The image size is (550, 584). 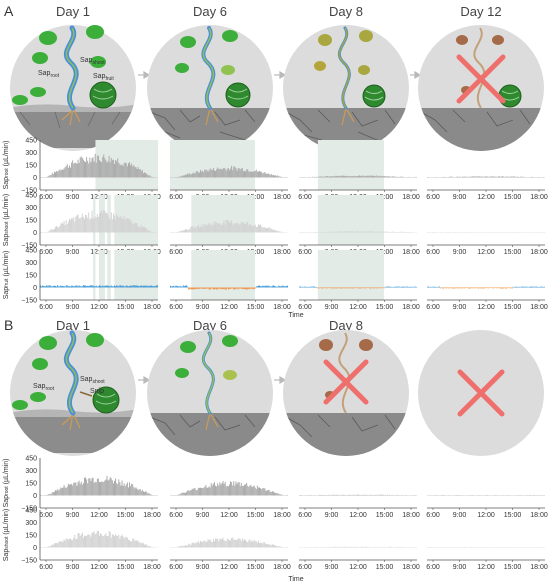 What do you see at coordinates (481, 393) in the screenshot?
I see `panel-b-dead-cross-icon` at bounding box center [481, 393].